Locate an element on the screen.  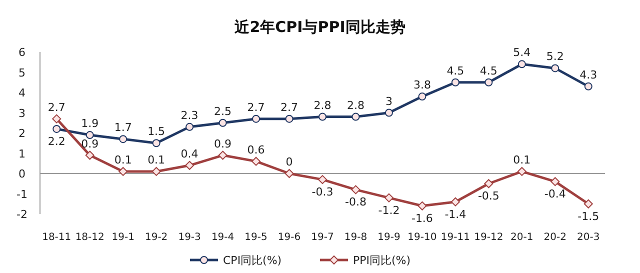
data-label: 1.5 is located at coordinates (157, 131).